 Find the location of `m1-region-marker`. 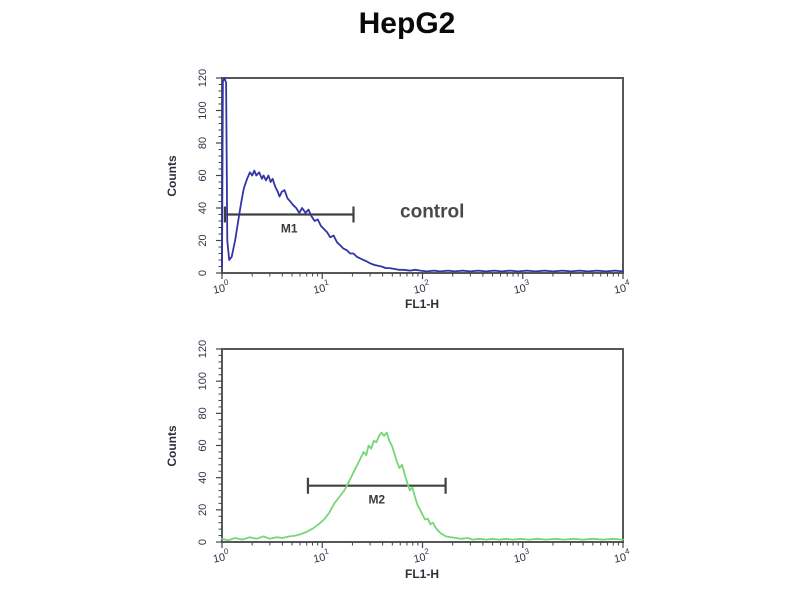

m1-region-marker is located at coordinates (289, 214).